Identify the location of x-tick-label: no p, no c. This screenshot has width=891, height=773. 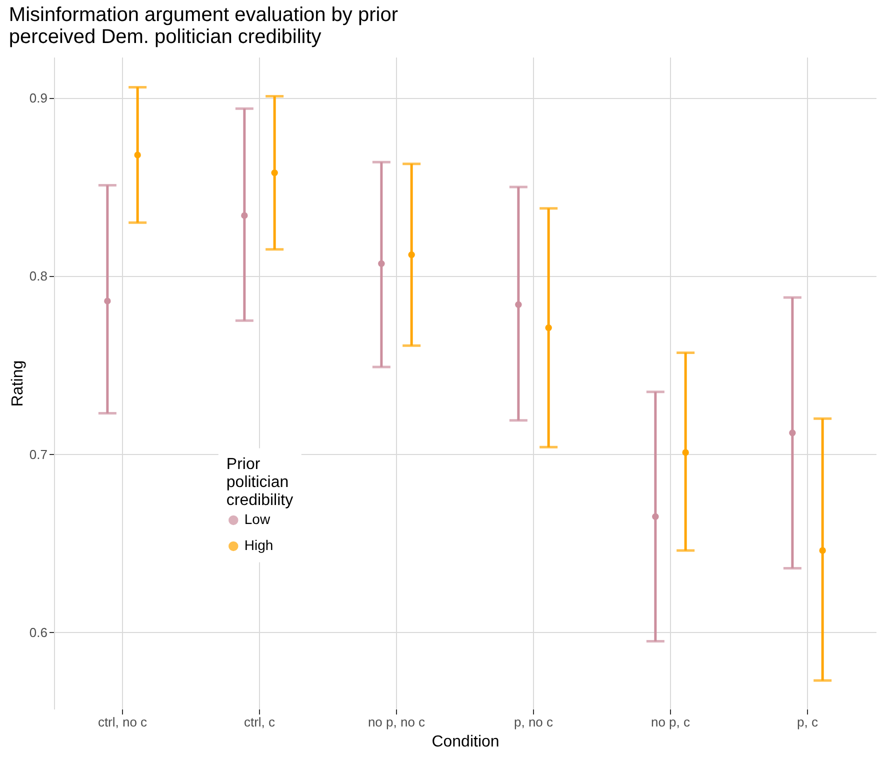
(397, 722).